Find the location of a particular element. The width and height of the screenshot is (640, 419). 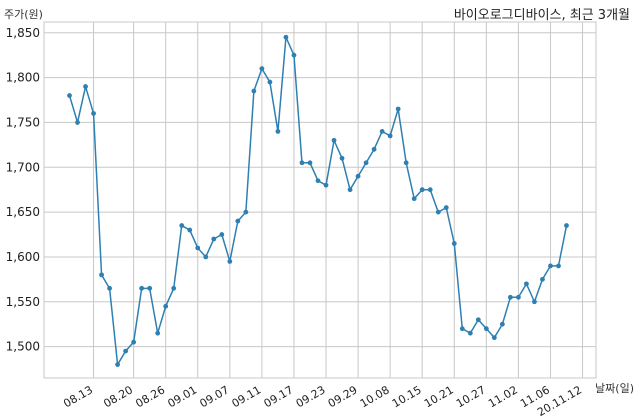

chart-title: 바이오로그디바이스, 최근 3개월 is located at coordinates (541, 15).